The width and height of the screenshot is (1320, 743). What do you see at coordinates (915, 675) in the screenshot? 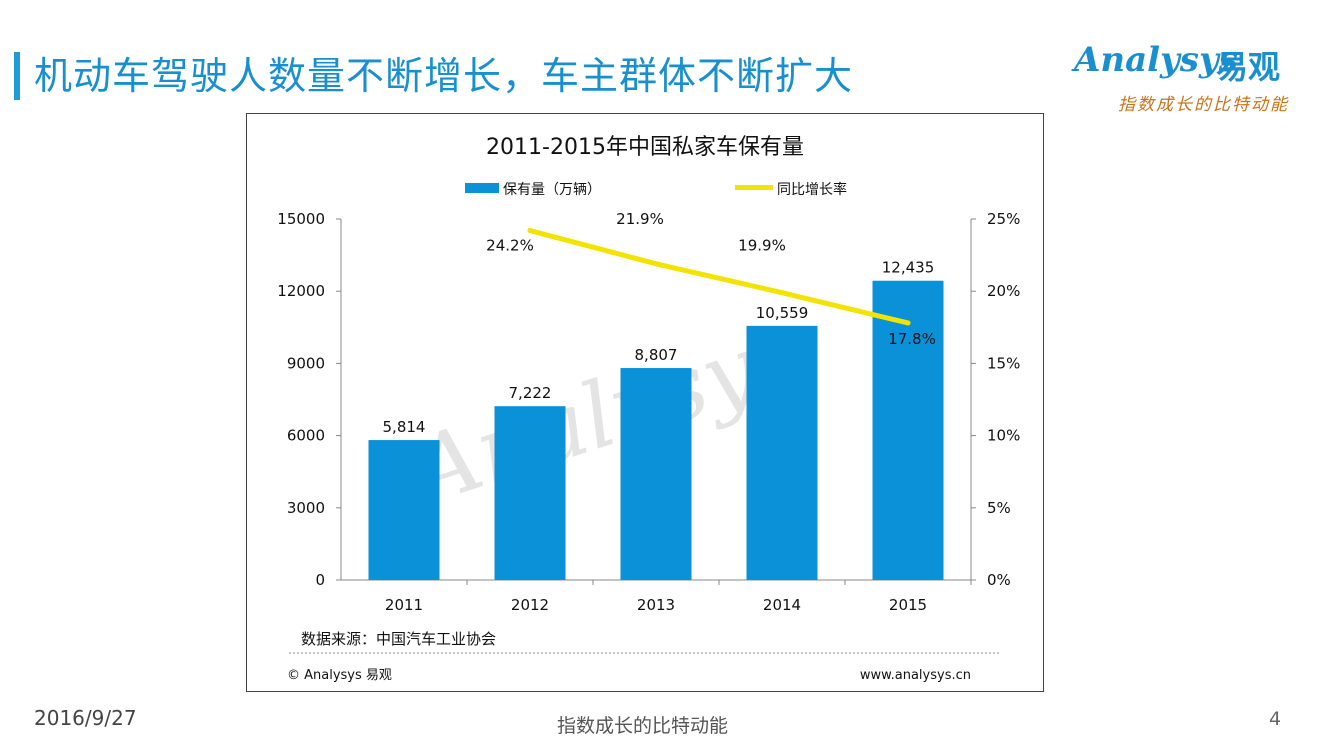
I see `chart-website: www.analysys.cn` at bounding box center [915, 675].